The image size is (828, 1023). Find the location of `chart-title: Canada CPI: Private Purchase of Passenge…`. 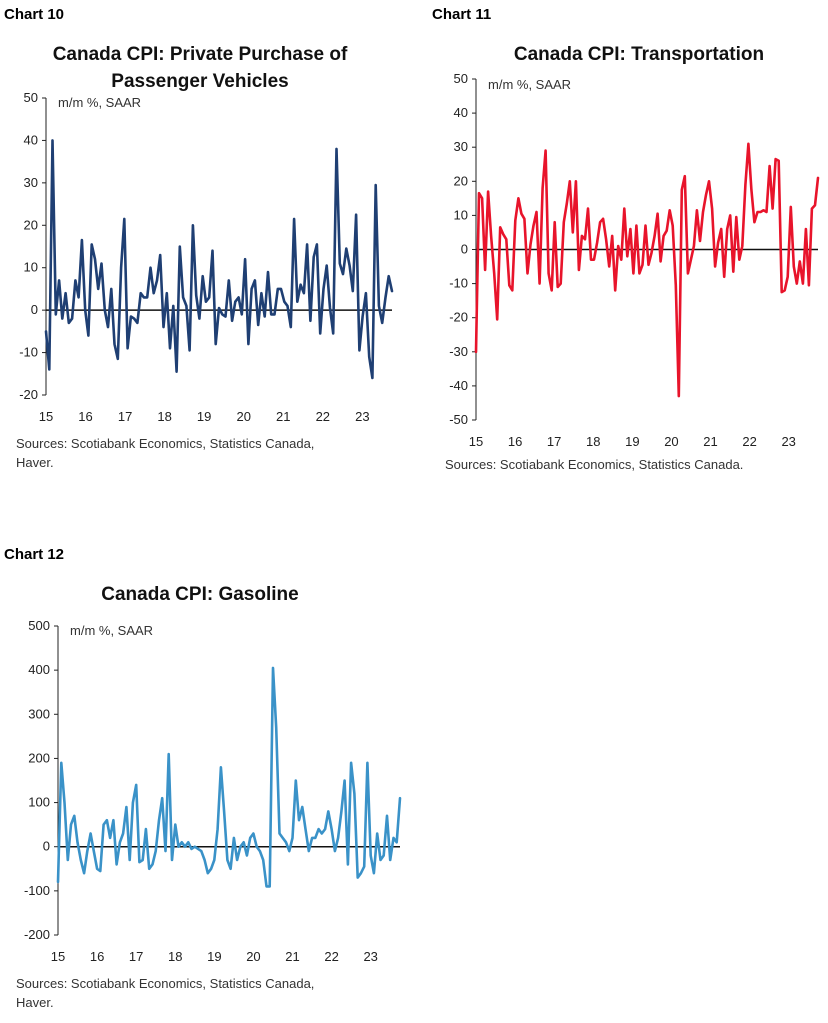

chart-title: Canada CPI: Private Purchase of Passenge… is located at coordinates (200, 68).